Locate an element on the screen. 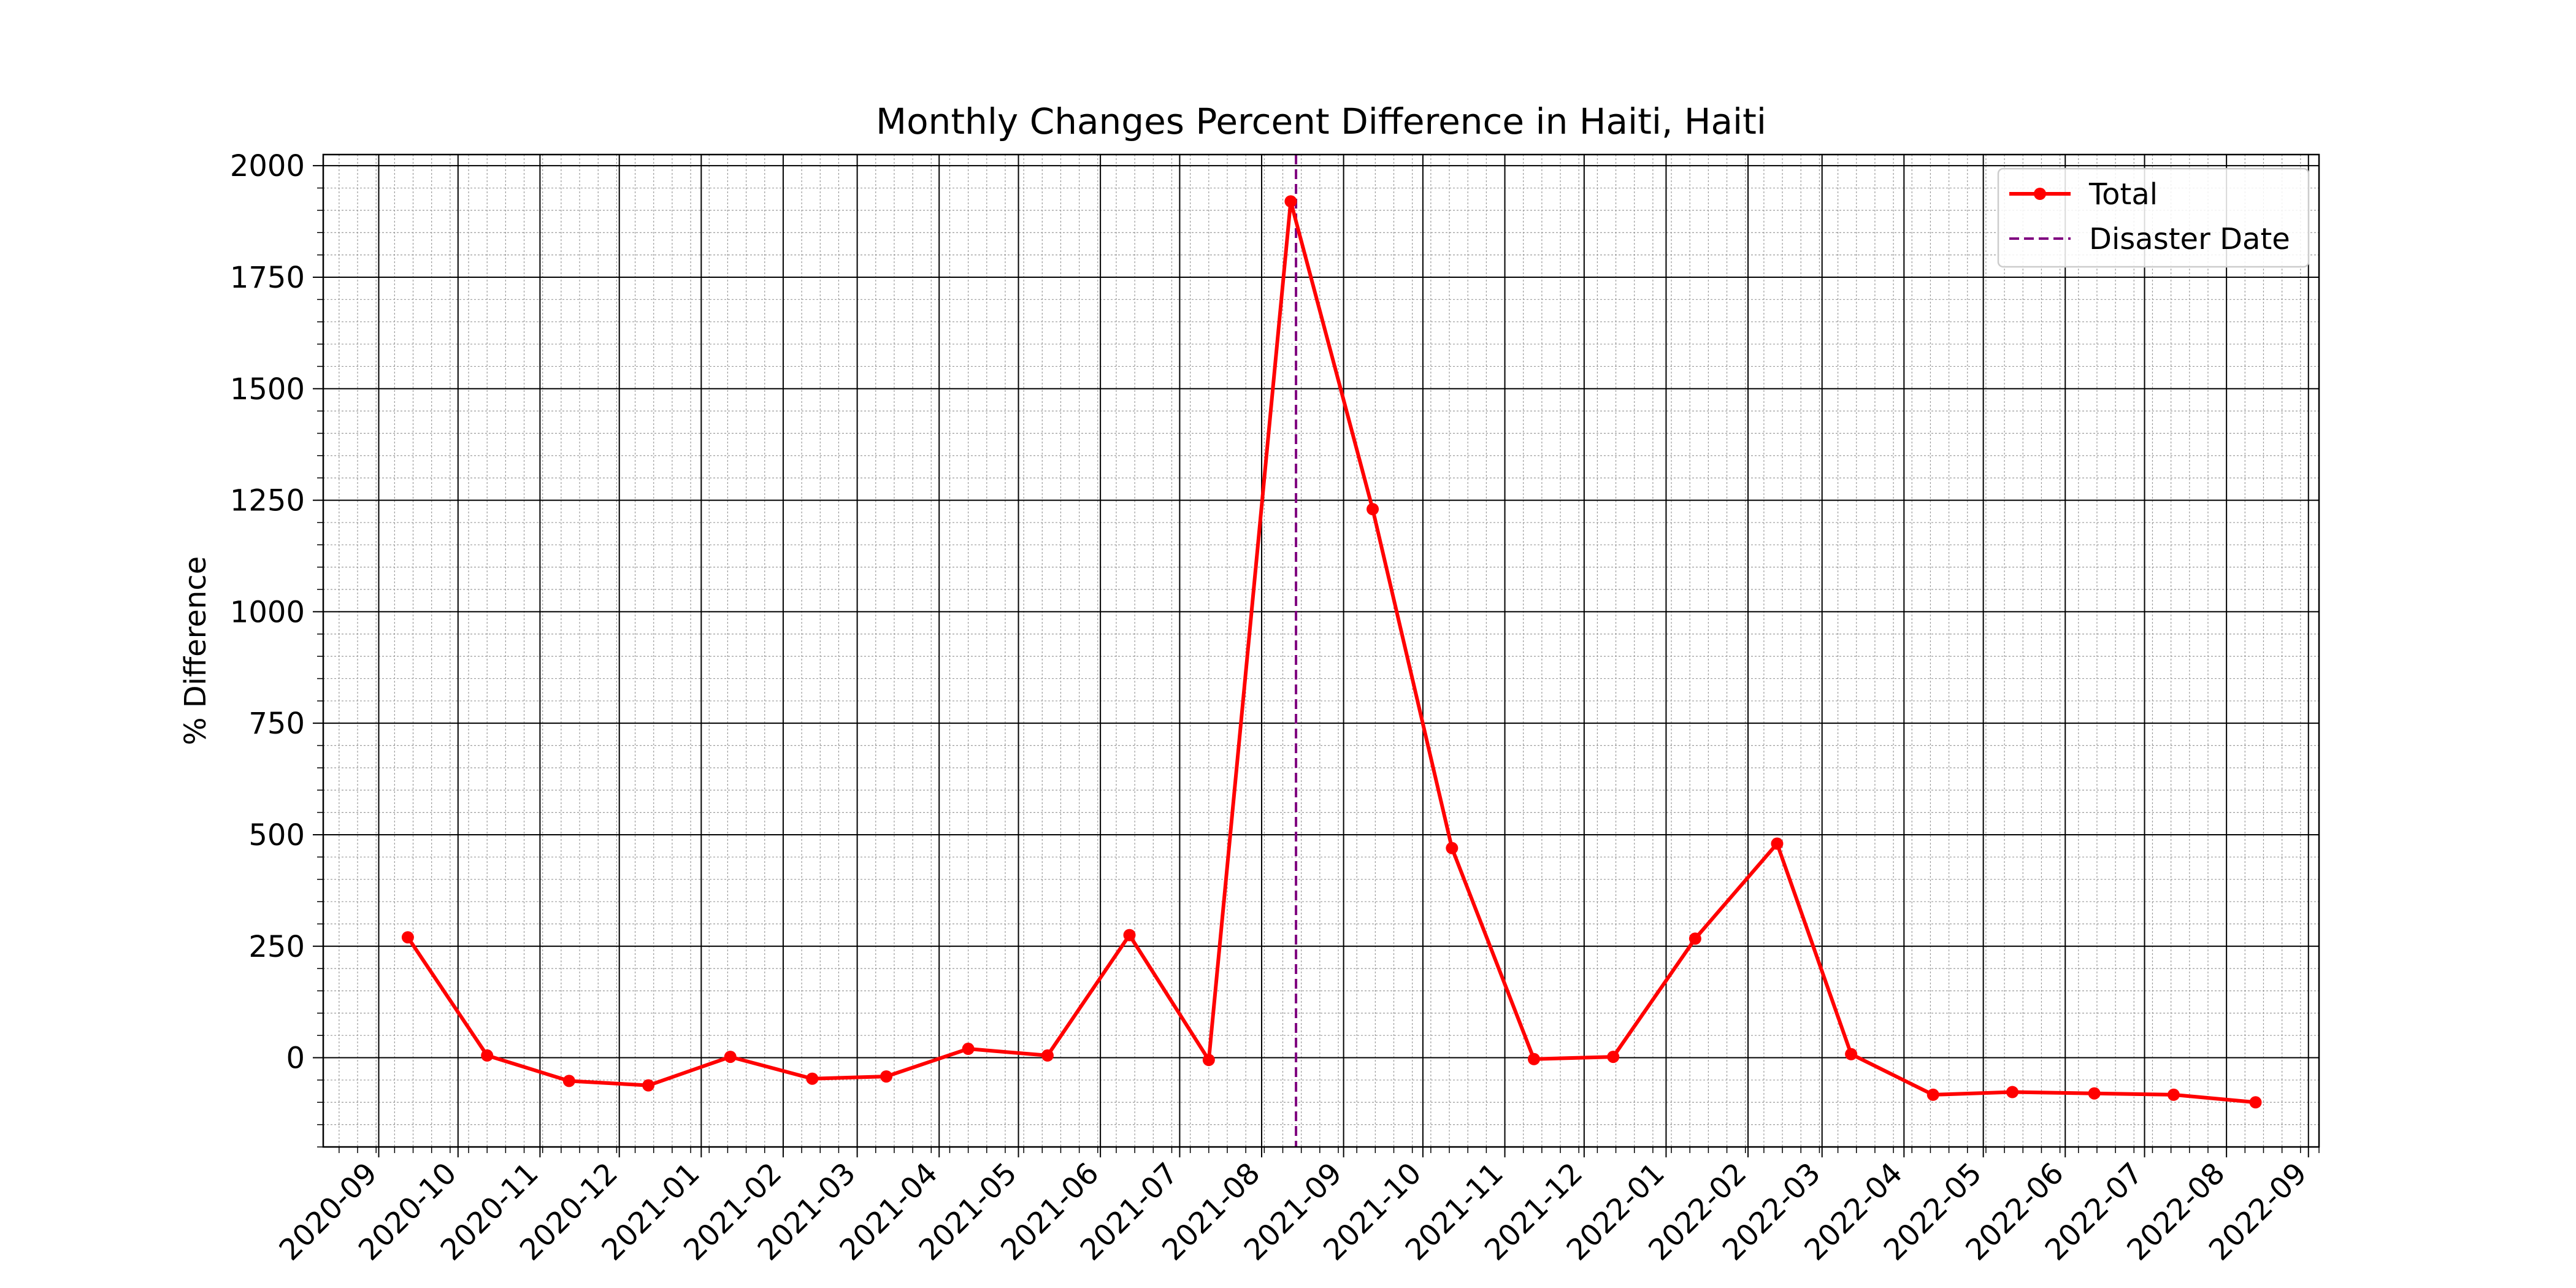 The height and width of the screenshot is (1288, 2576). y-tick-label: 1250 is located at coordinates (267, 501).